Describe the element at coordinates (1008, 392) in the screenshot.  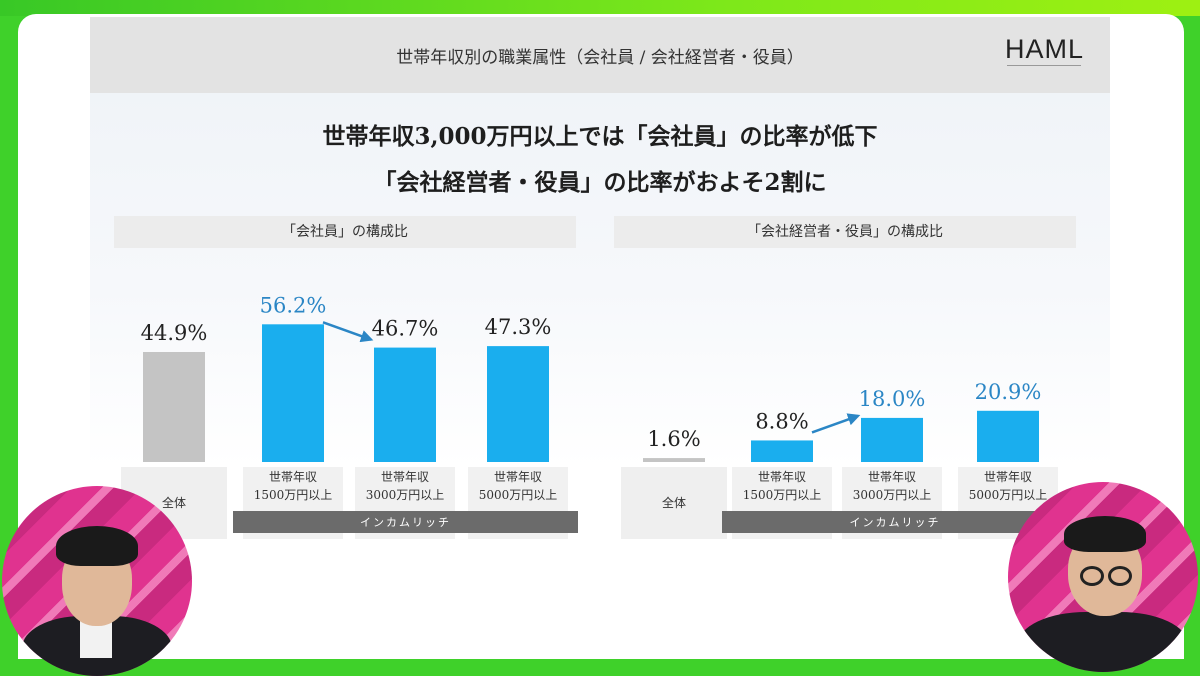
I see `value-label-1-3: 20.9%` at that location.